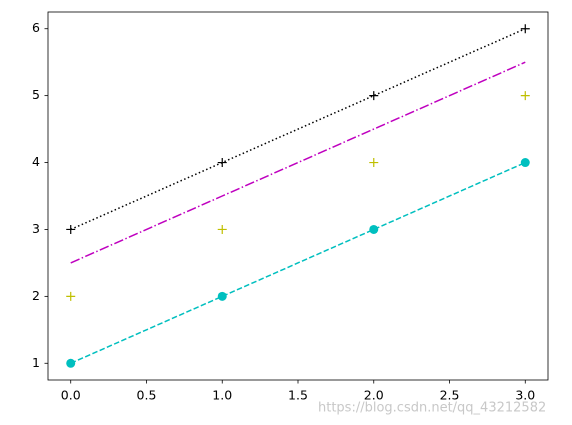 The width and height of the screenshot is (572, 425). Describe the element at coordinates (36, 161) in the screenshot. I see `y-tick-label: 4` at that location.